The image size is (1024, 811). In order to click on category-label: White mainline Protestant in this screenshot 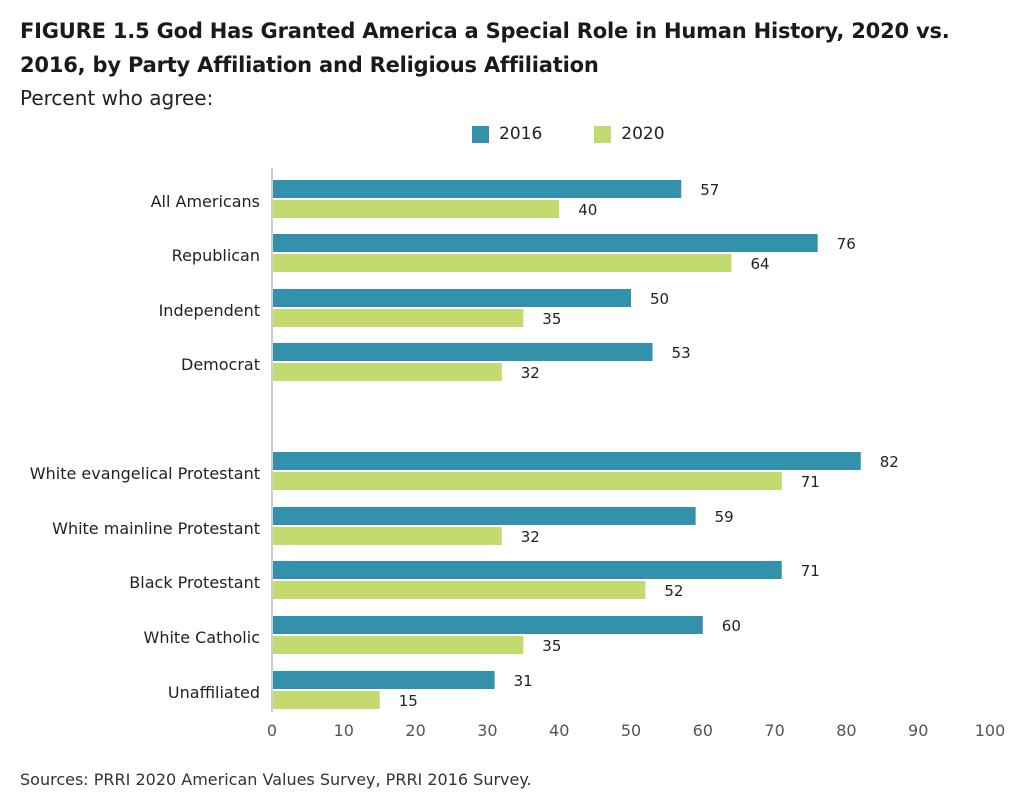, I will do `click(156, 528)`.